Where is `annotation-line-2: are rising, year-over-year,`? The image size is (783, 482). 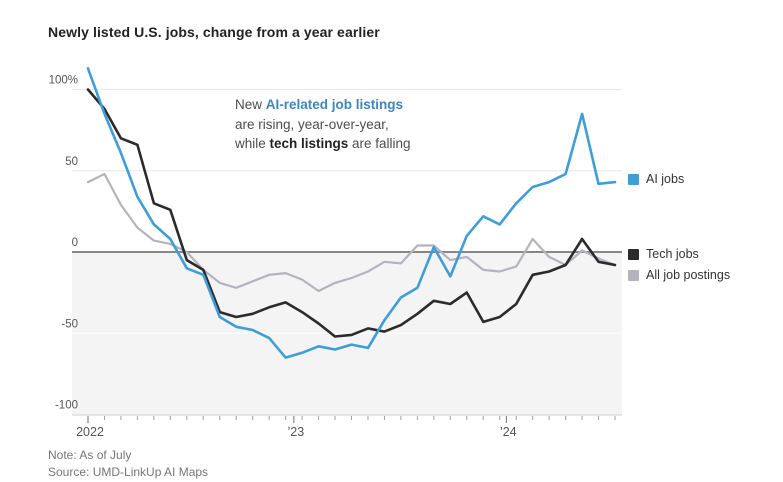 annotation-line-2: are rising, year-over-year, is located at coordinates (312, 124).